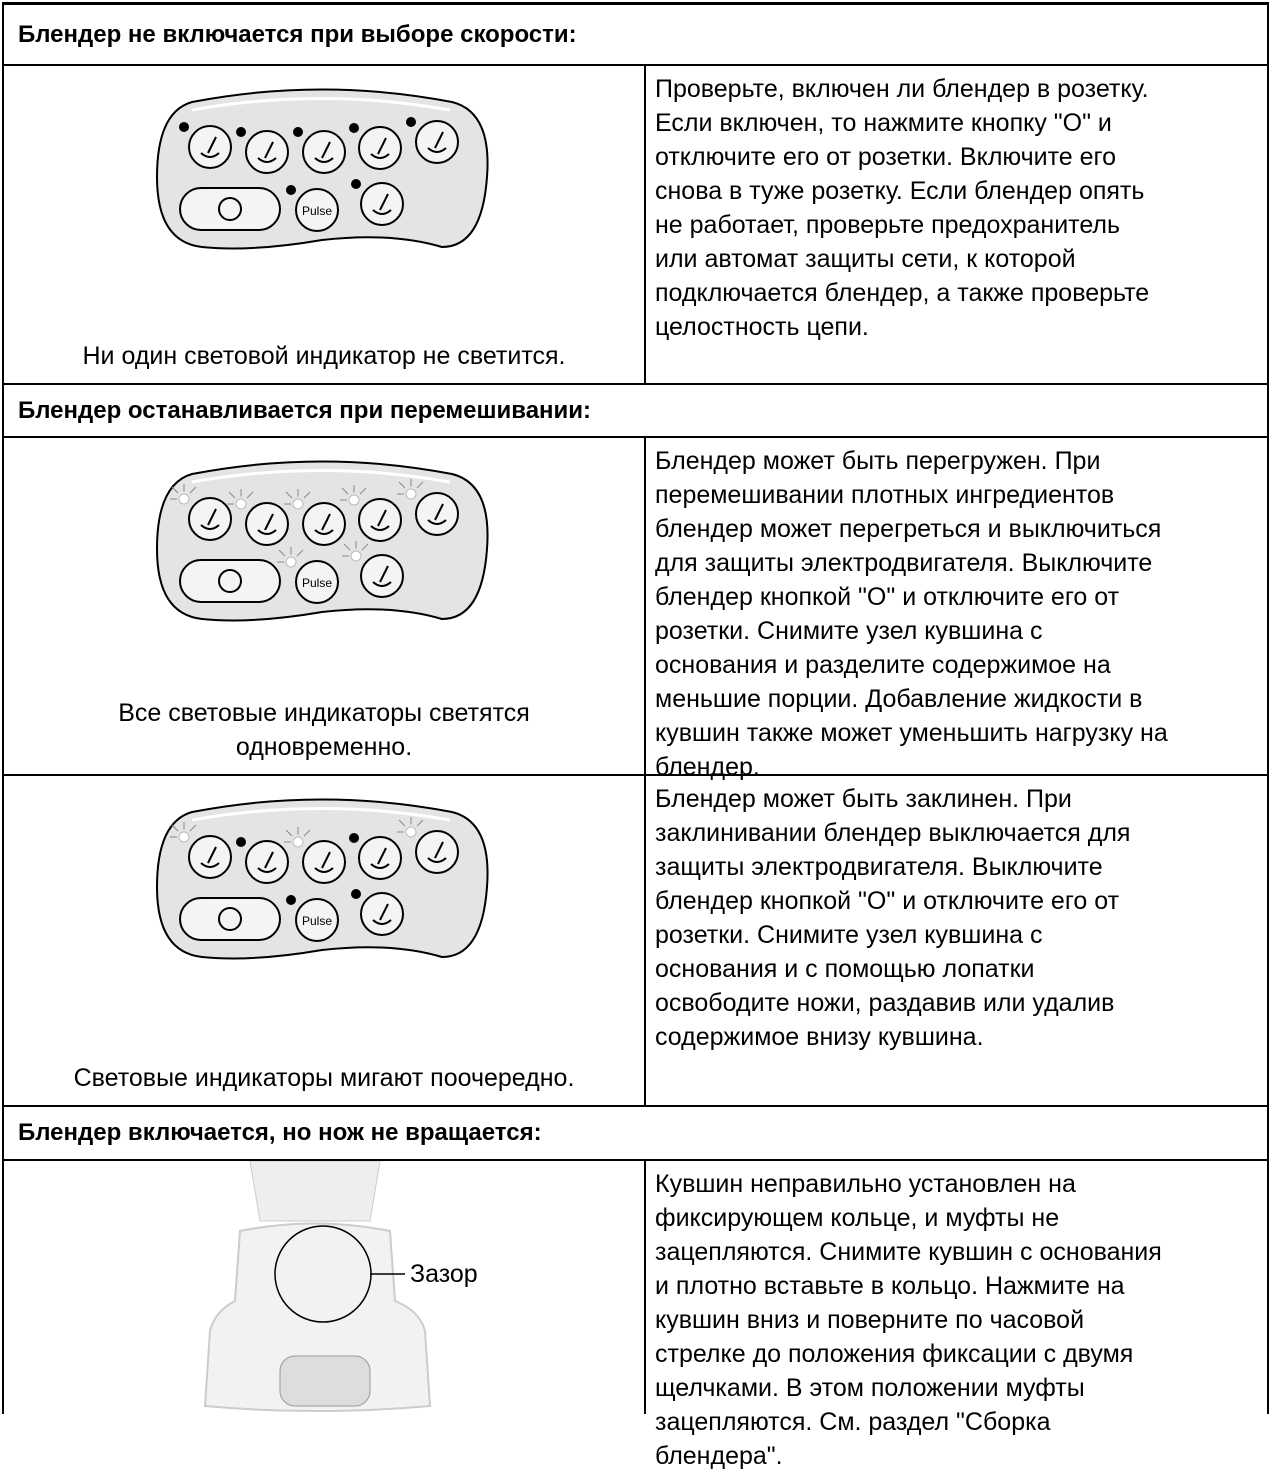 The height and width of the screenshot is (1473, 1271). I want to click on text-line: содержимое внизу кувшина., so click(819, 1037).